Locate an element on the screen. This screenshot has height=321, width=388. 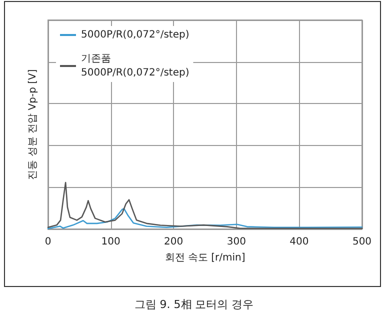
x-tick-label: 100 is located at coordinates (110, 242).